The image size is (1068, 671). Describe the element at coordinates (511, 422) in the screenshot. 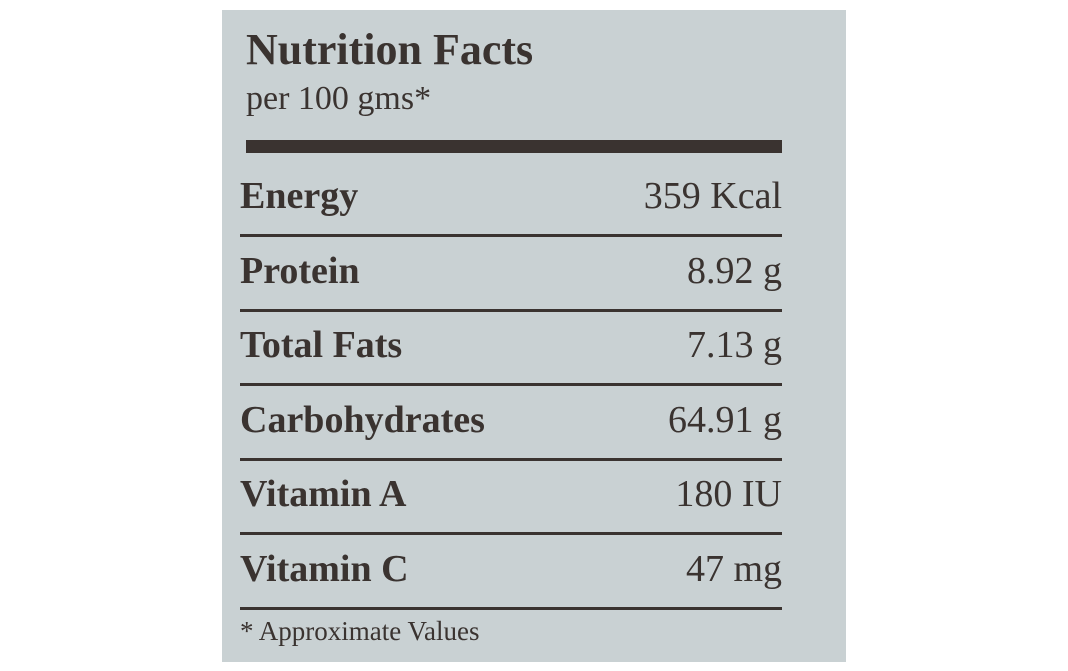

I see `nutrient-row: Carbohydrates 64.91 g` at that location.